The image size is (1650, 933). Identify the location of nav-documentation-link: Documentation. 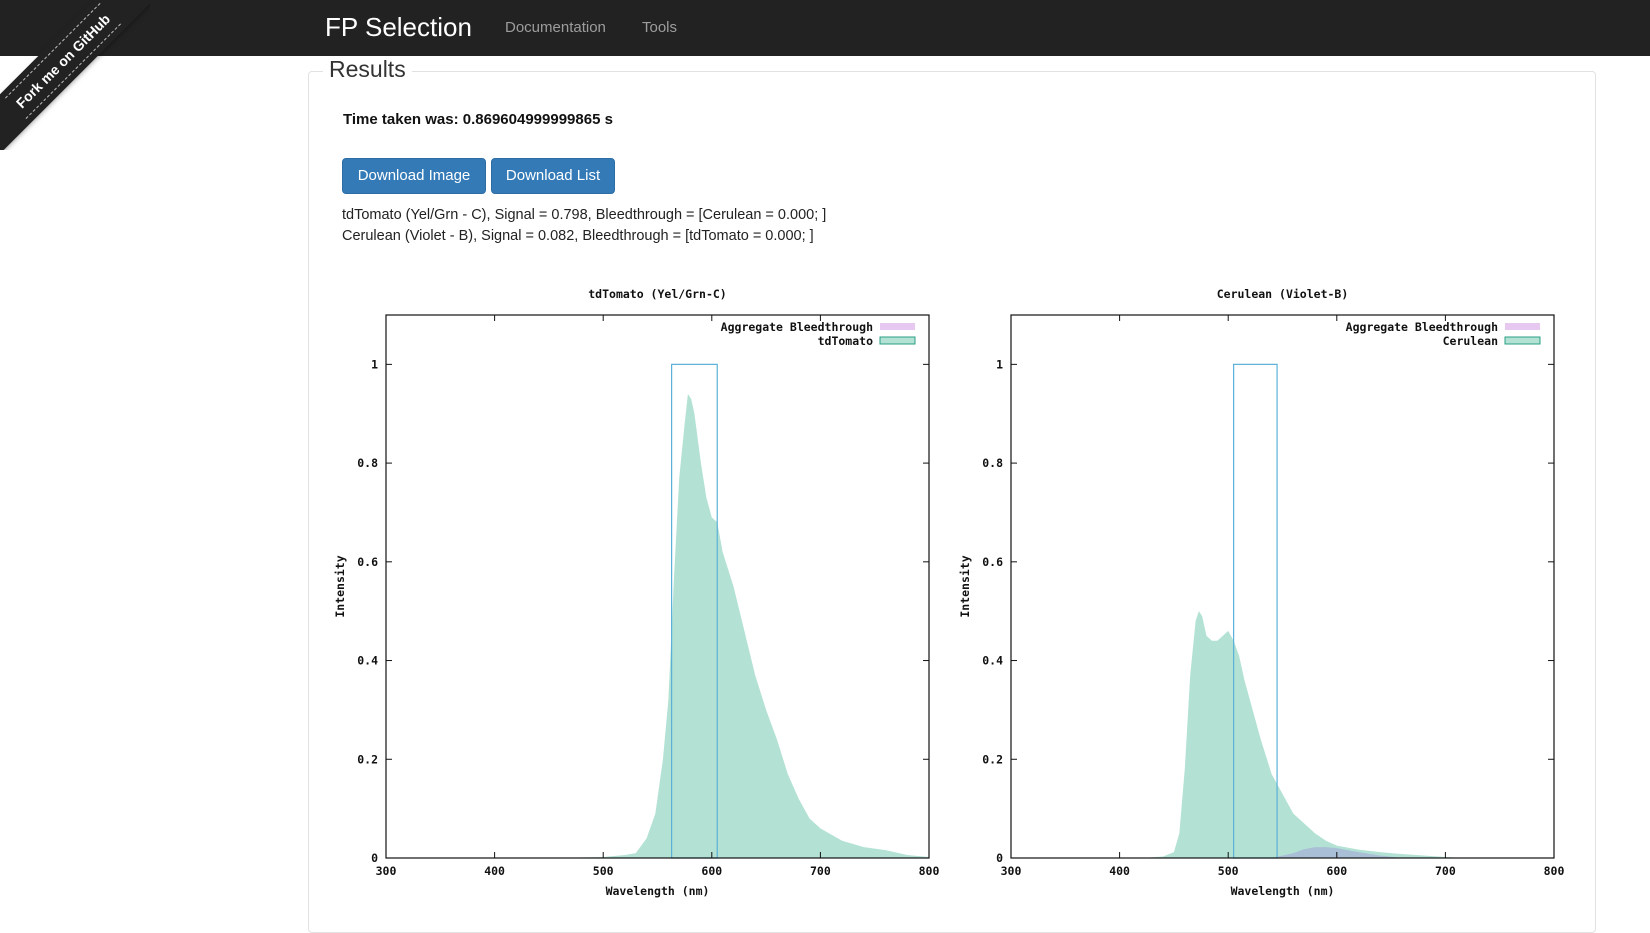
(555, 27).